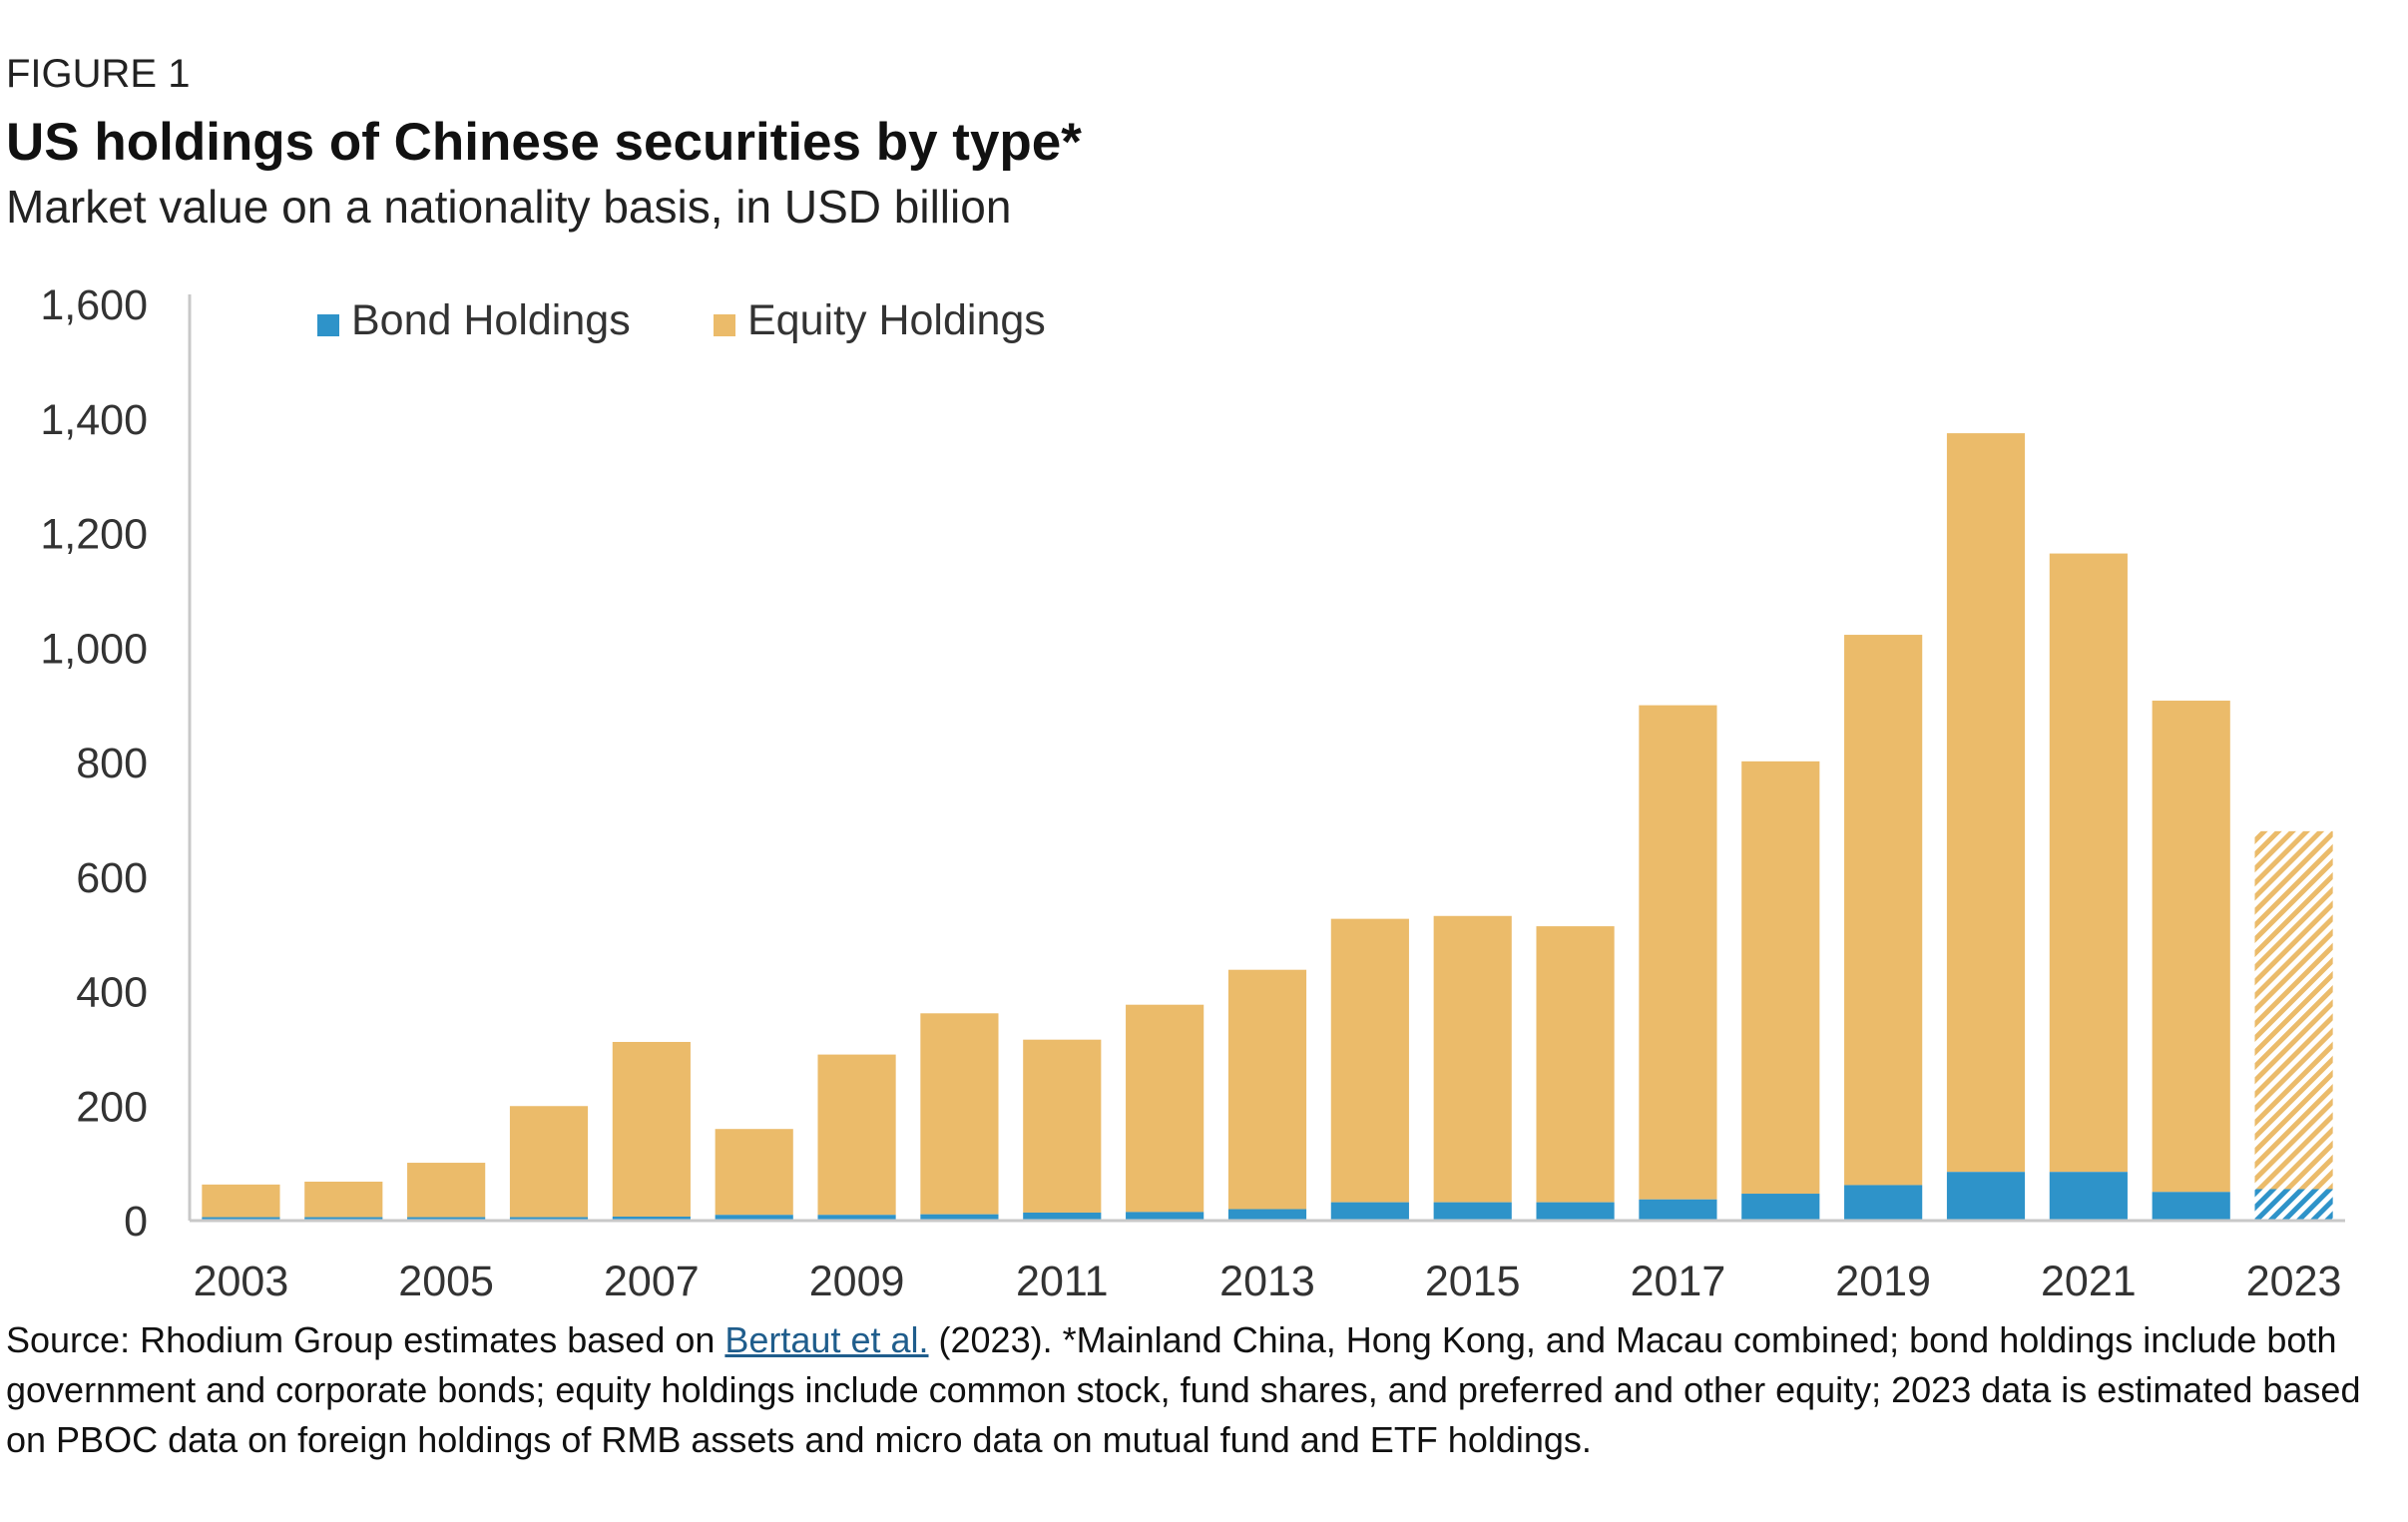 The width and height of the screenshot is (2408, 1522). What do you see at coordinates (98, 74) in the screenshot?
I see `figure-label: FIGURE 1` at bounding box center [98, 74].